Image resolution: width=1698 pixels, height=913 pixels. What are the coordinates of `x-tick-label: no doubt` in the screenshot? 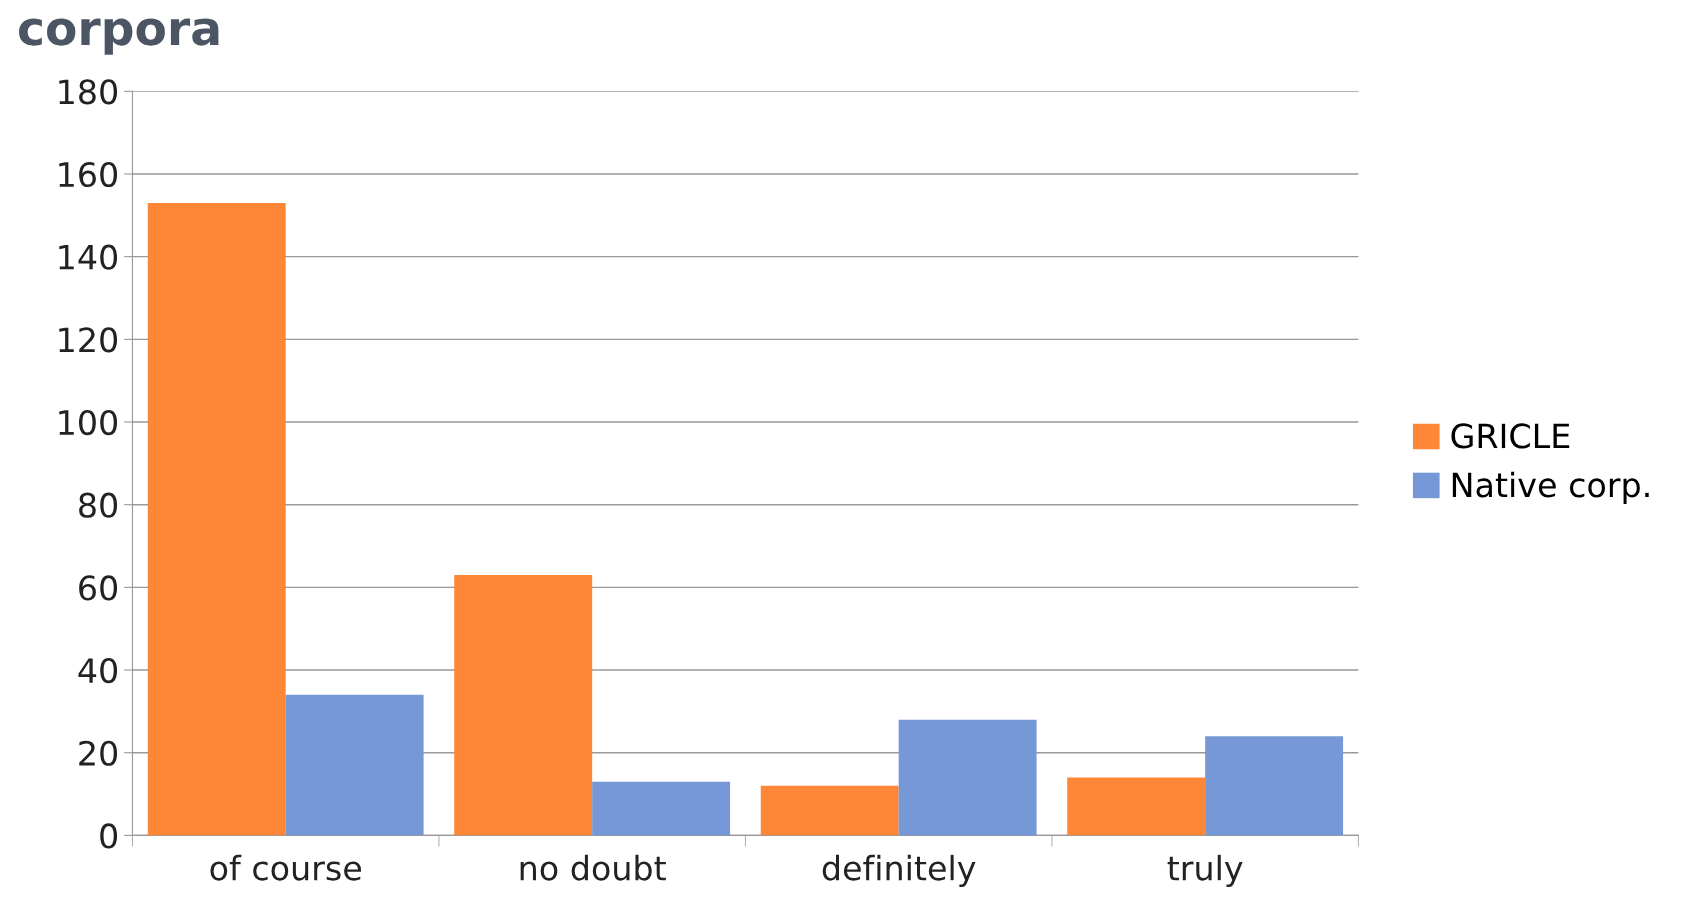 It's located at (593, 867).